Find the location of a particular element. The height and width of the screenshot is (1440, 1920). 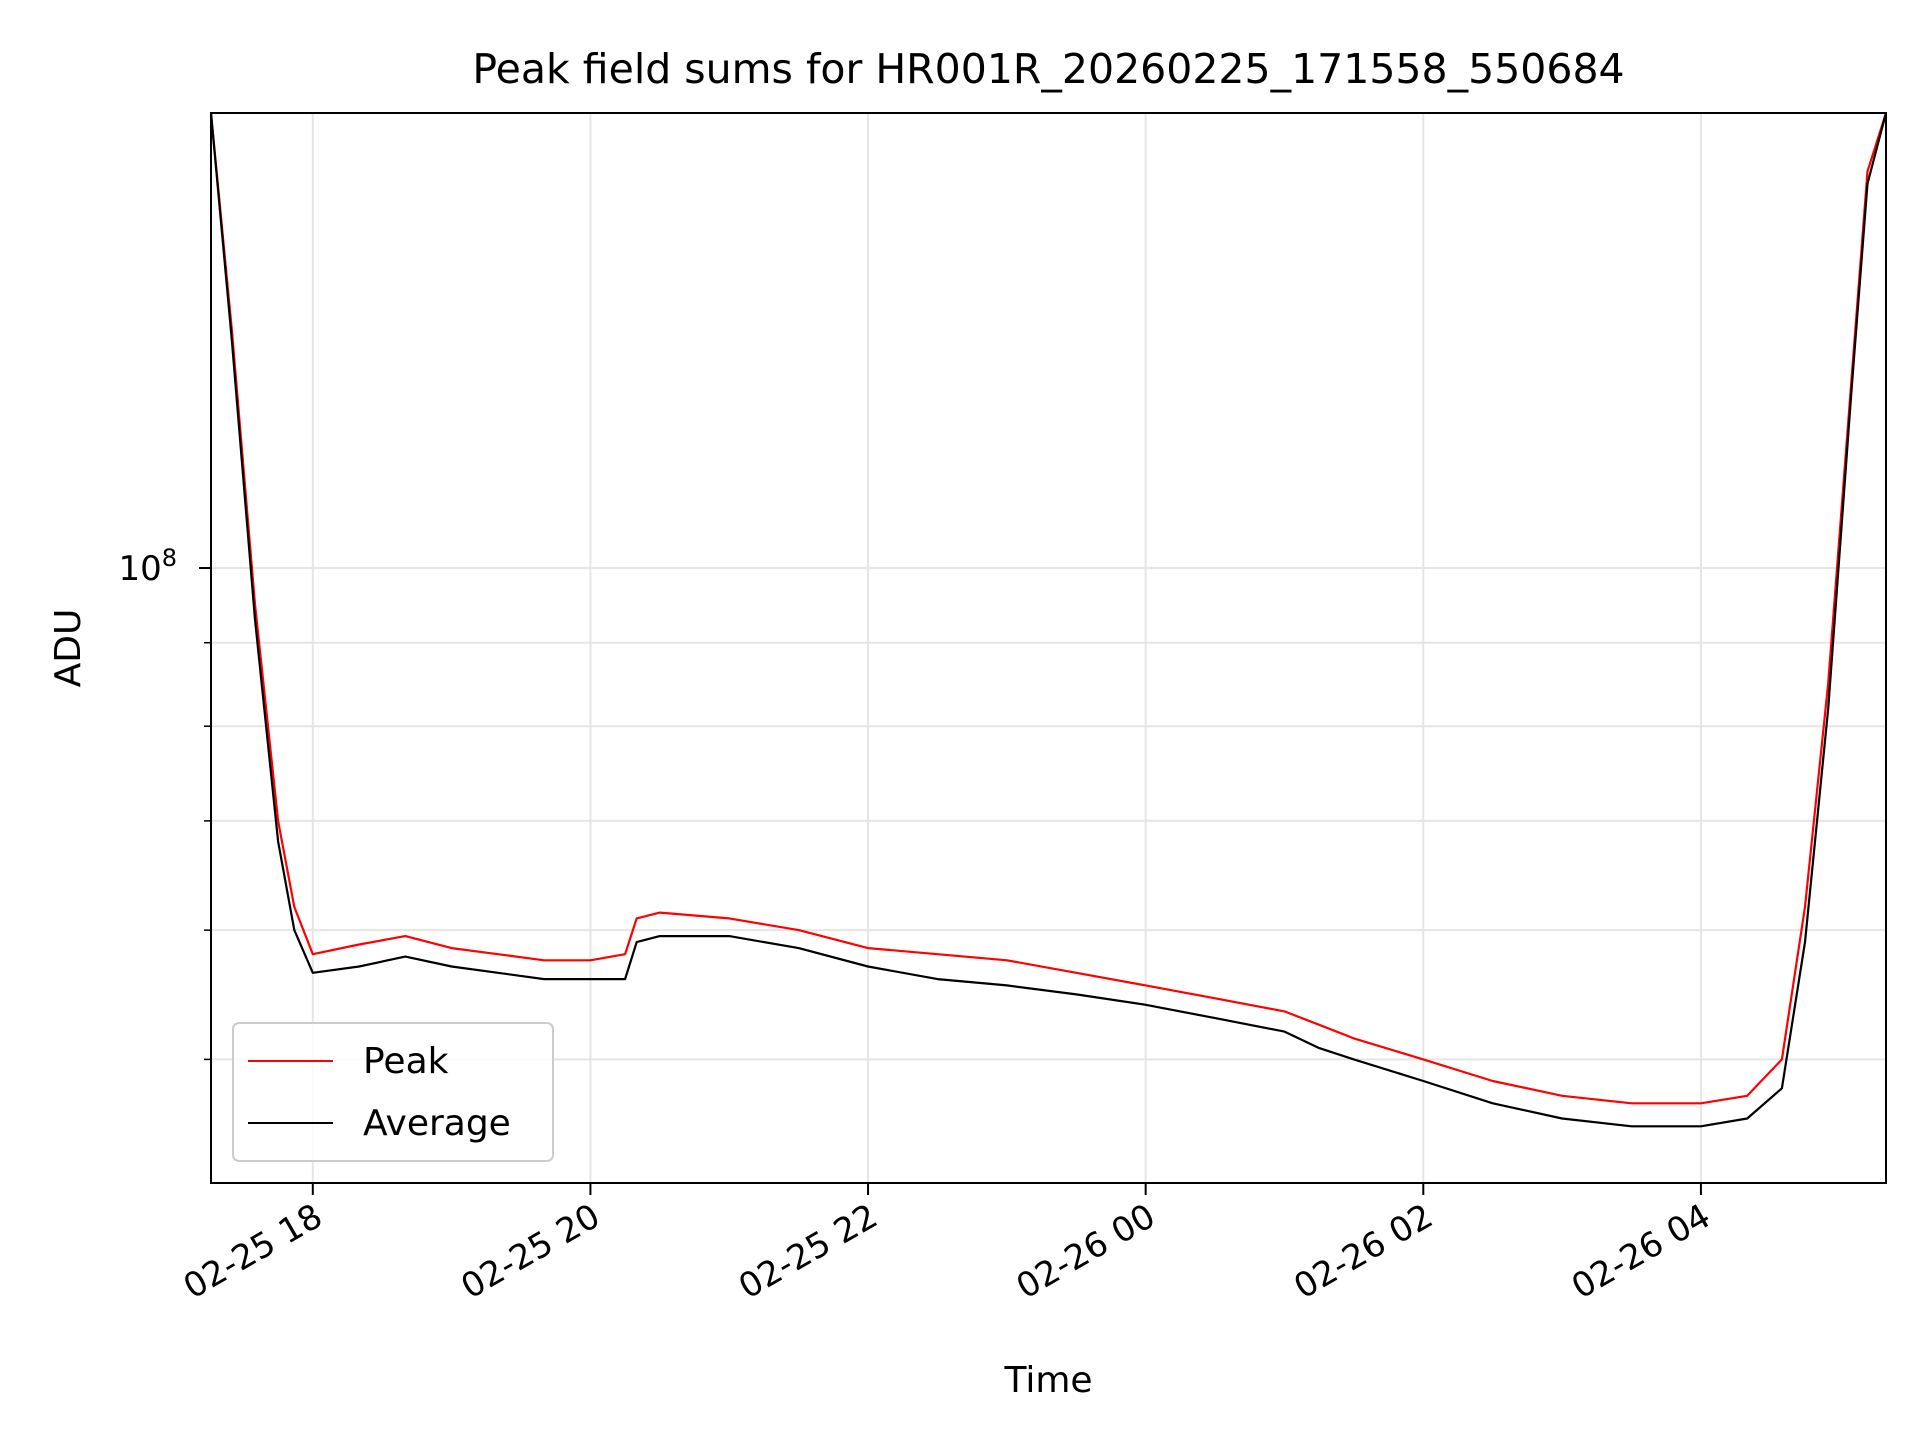

y-tick-label: 108 is located at coordinates (147, 566).